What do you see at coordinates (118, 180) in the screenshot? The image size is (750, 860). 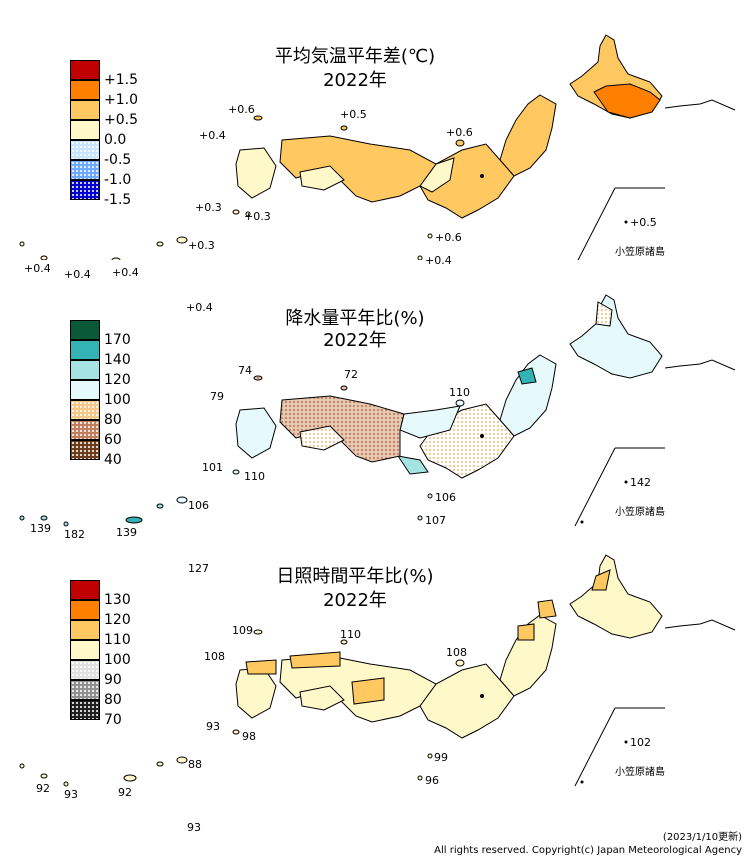 I see `legend-label: -1.0` at bounding box center [118, 180].